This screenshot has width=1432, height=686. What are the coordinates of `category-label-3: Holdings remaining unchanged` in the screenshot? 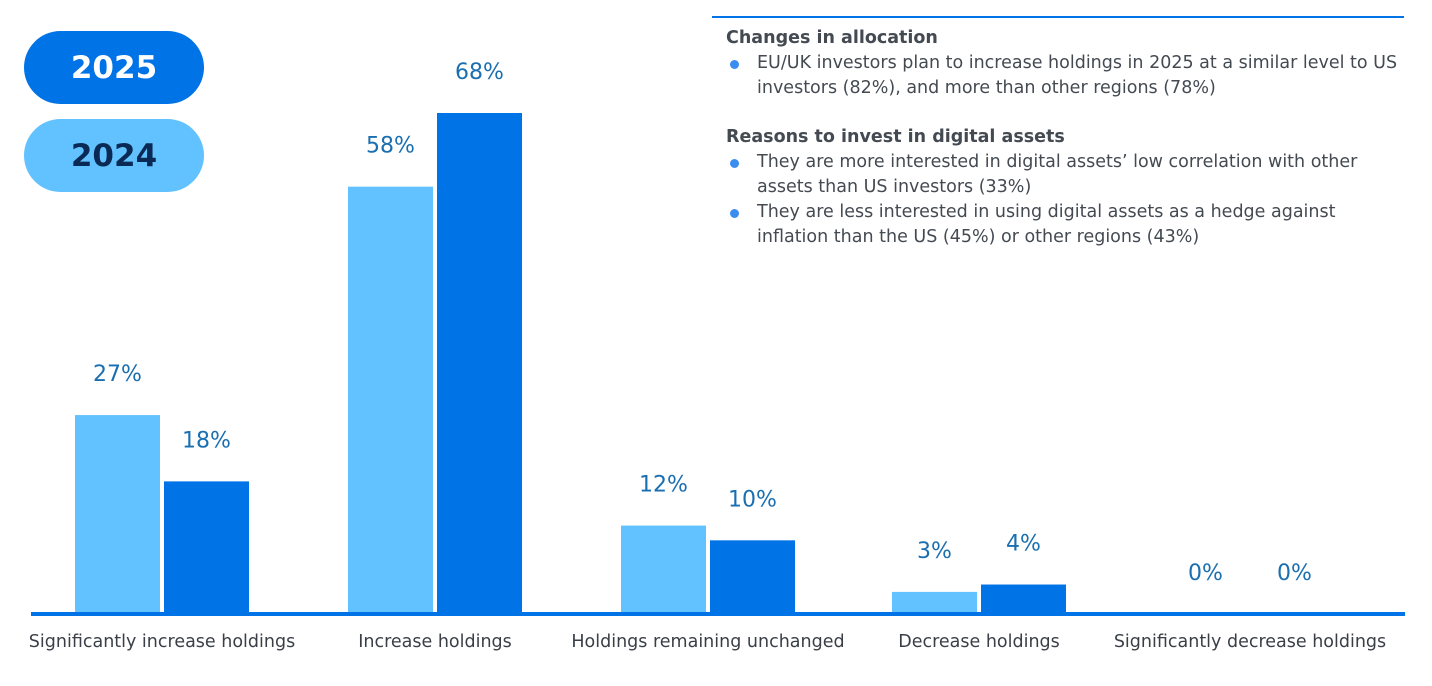 It's located at (707, 642).